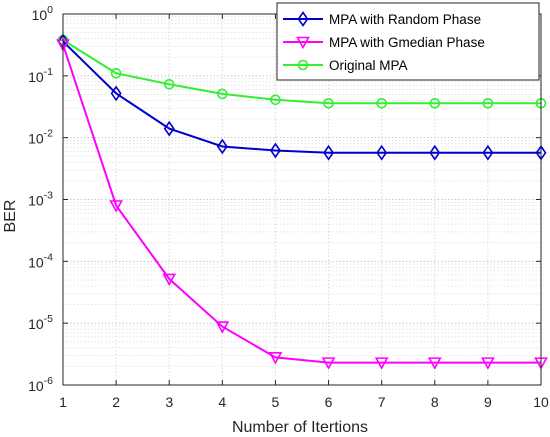 The image size is (550, 437). Describe the element at coordinates (488, 402) in the screenshot. I see `x-tick-label: 9` at that location.